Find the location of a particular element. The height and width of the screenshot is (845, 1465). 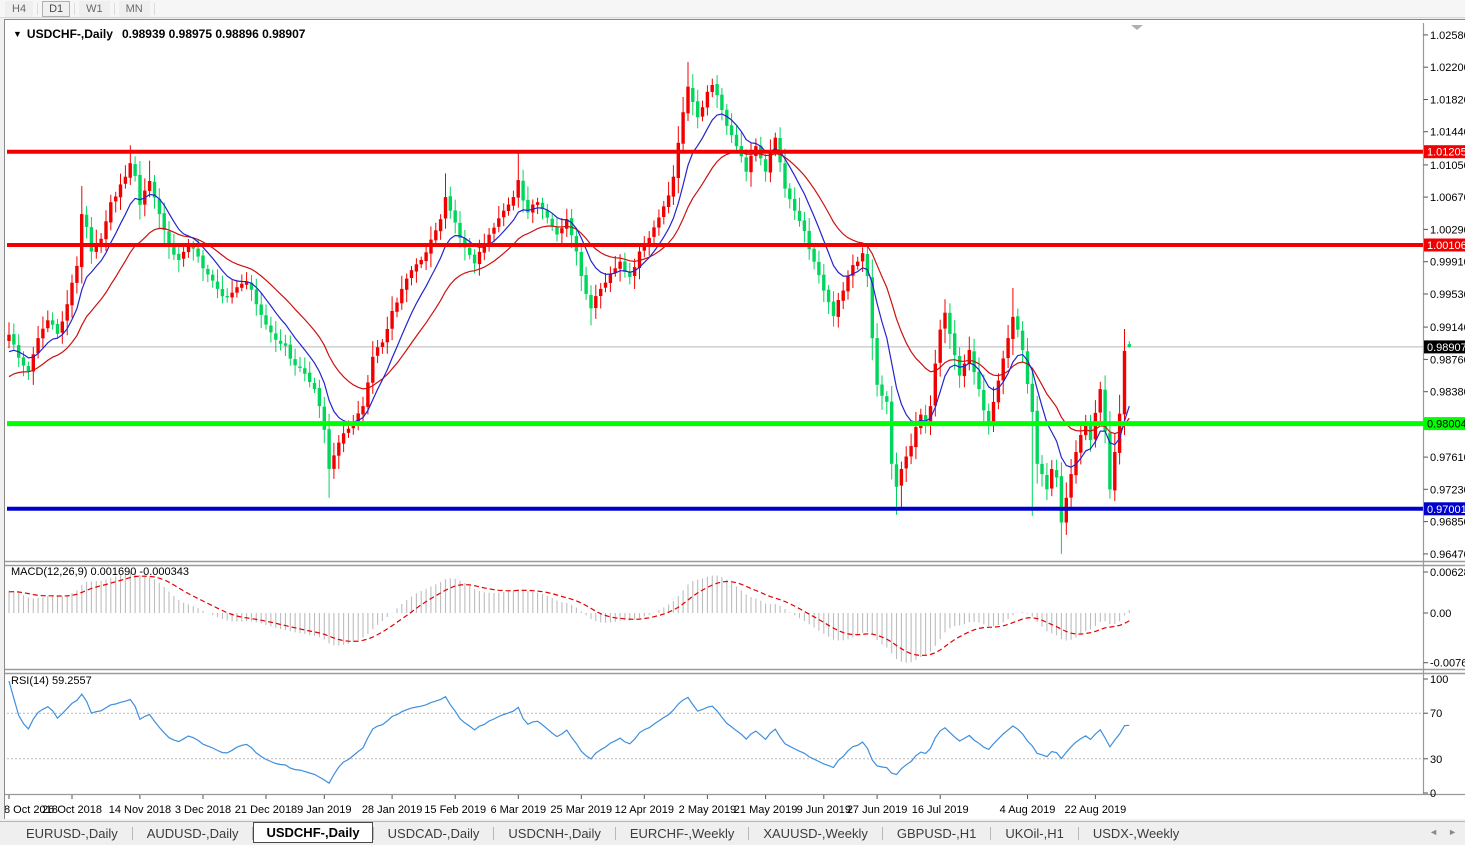

price-tick-label: 1.02200 is located at coordinates (1447, 68).